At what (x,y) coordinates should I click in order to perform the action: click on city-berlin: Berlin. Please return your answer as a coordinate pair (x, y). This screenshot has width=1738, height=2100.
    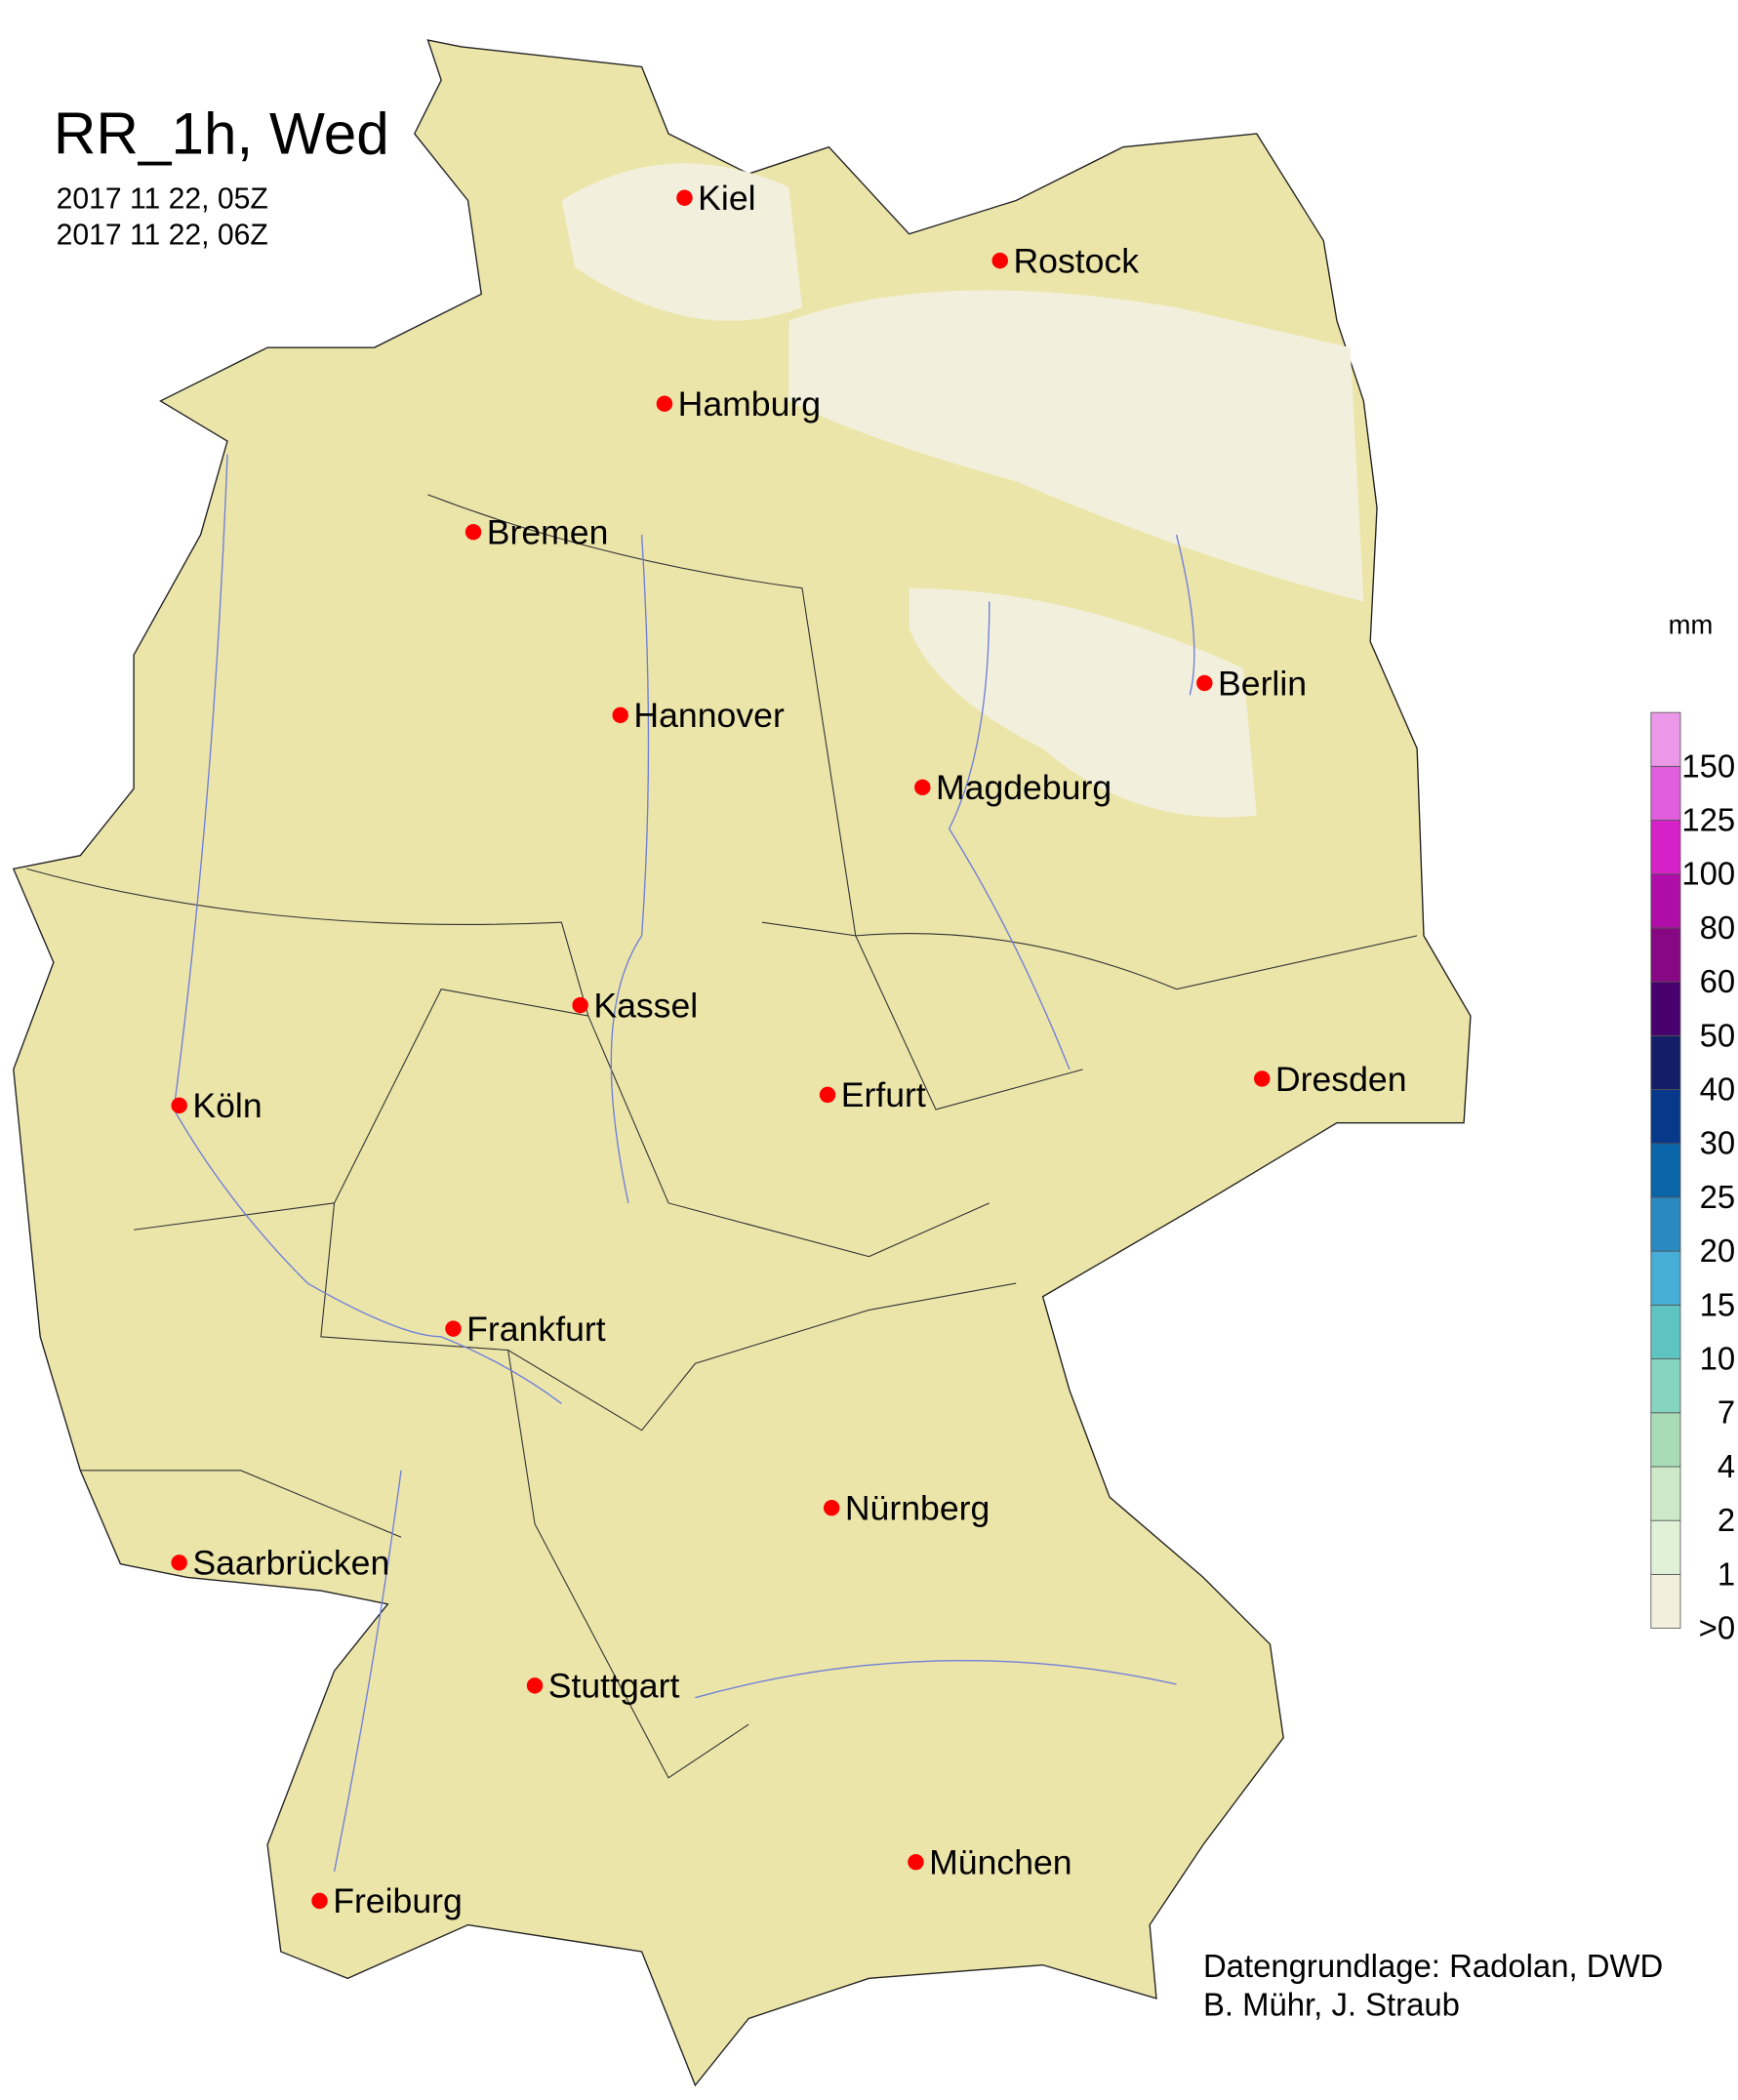
    Looking at the image, I should click on (1251, 683).